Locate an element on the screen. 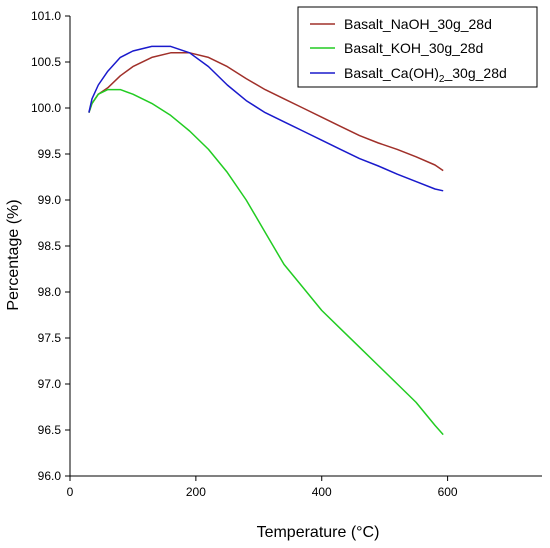  y-tick-label: 97.5 is located at coordinates (50, 338).